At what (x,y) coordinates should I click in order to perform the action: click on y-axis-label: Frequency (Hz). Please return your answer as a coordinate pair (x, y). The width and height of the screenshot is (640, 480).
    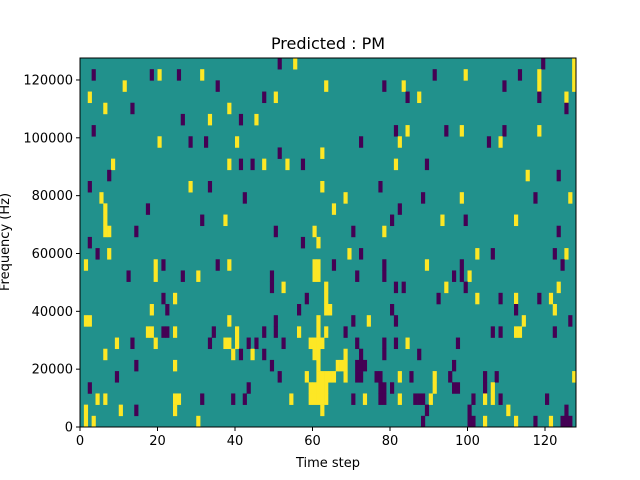
    Looking at the image, I should click on (6, 242).